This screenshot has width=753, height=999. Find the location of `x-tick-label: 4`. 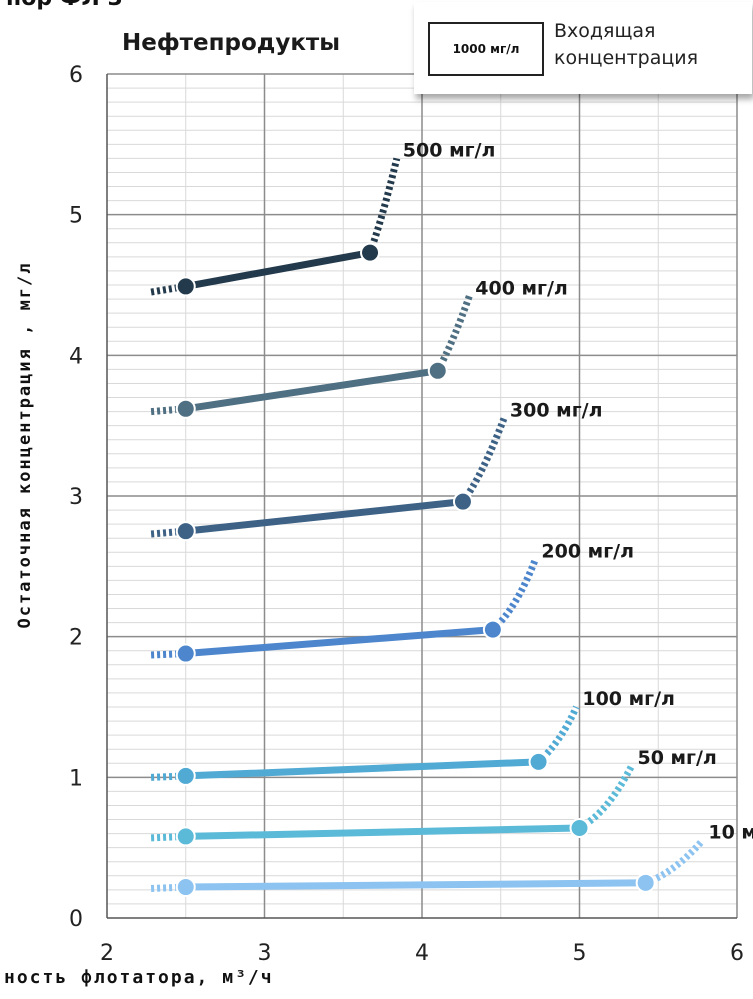

x-tick-label: 4 is located at coordinates (422, 953).